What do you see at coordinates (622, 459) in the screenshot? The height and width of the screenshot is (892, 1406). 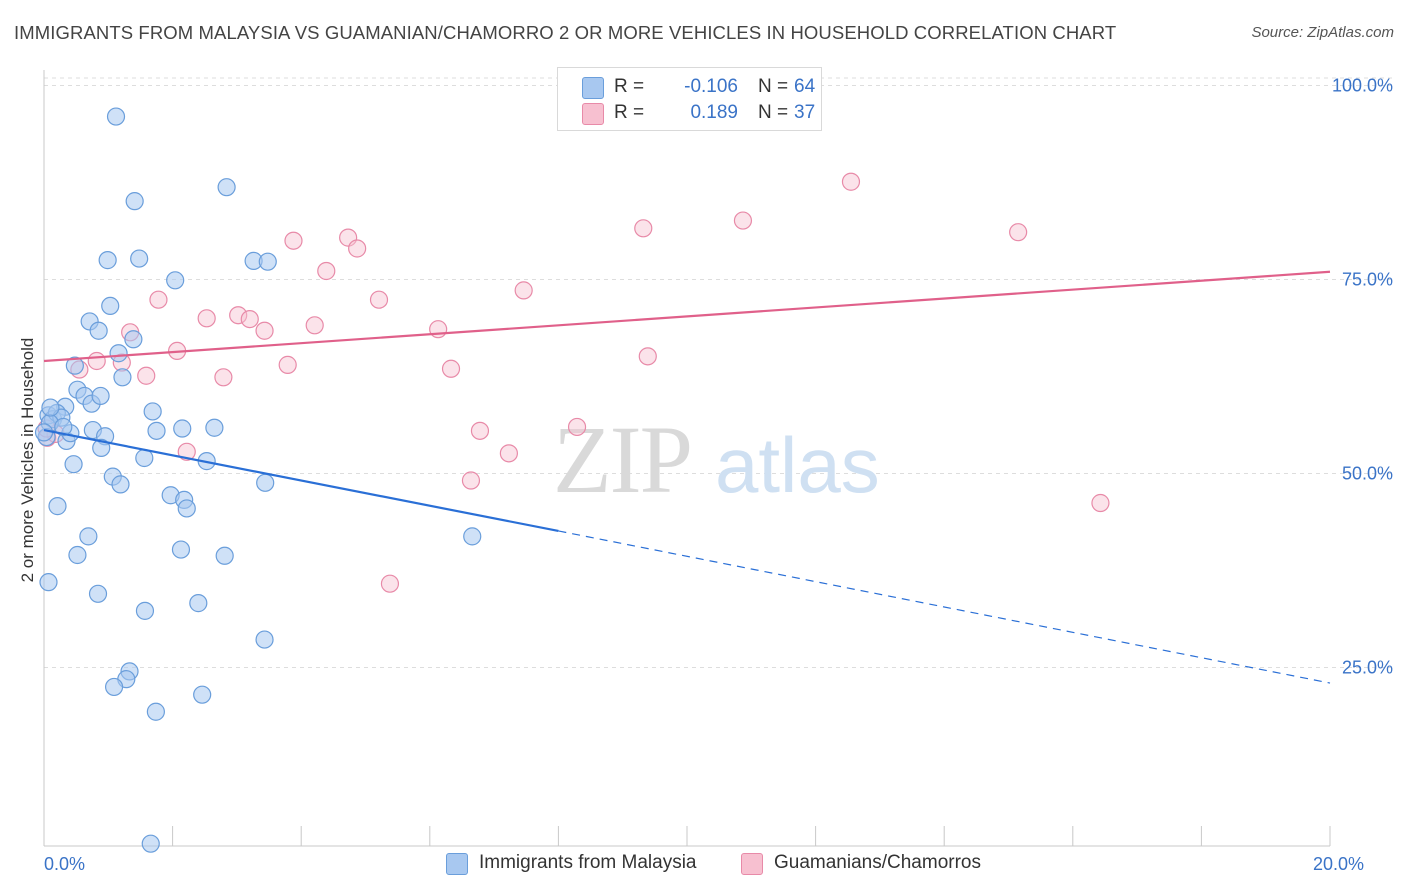 I see `watermark-zip: ZIP` at bounding box center [622, 459].